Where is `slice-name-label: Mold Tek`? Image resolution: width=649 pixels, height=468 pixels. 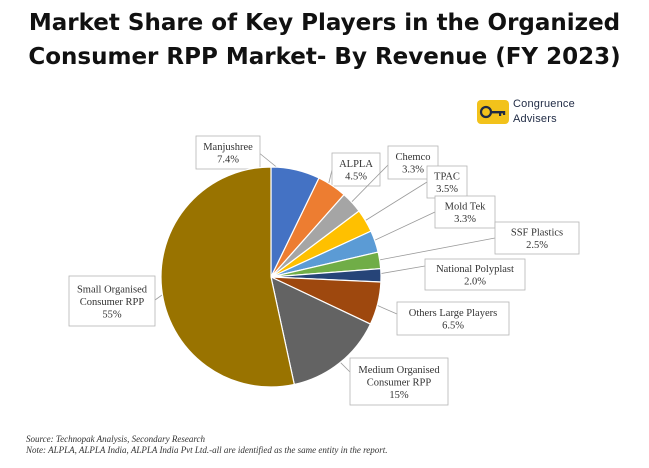 slice-name-label: Mold Tek is located at coordinates (466, 207).